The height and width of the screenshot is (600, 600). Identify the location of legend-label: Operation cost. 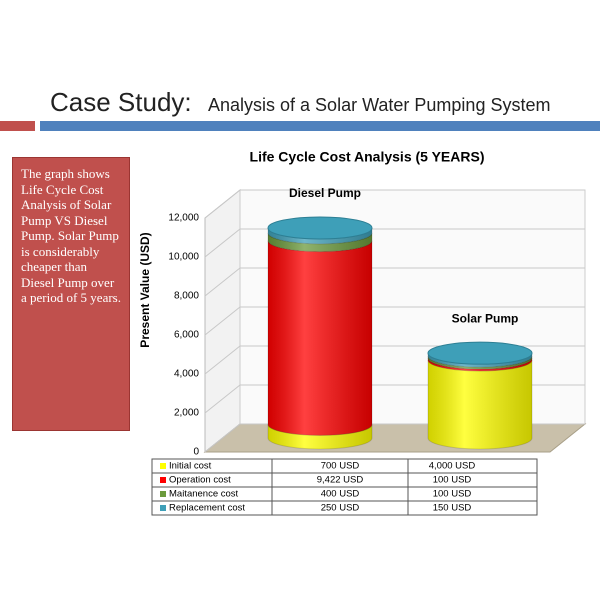
(200, 480).